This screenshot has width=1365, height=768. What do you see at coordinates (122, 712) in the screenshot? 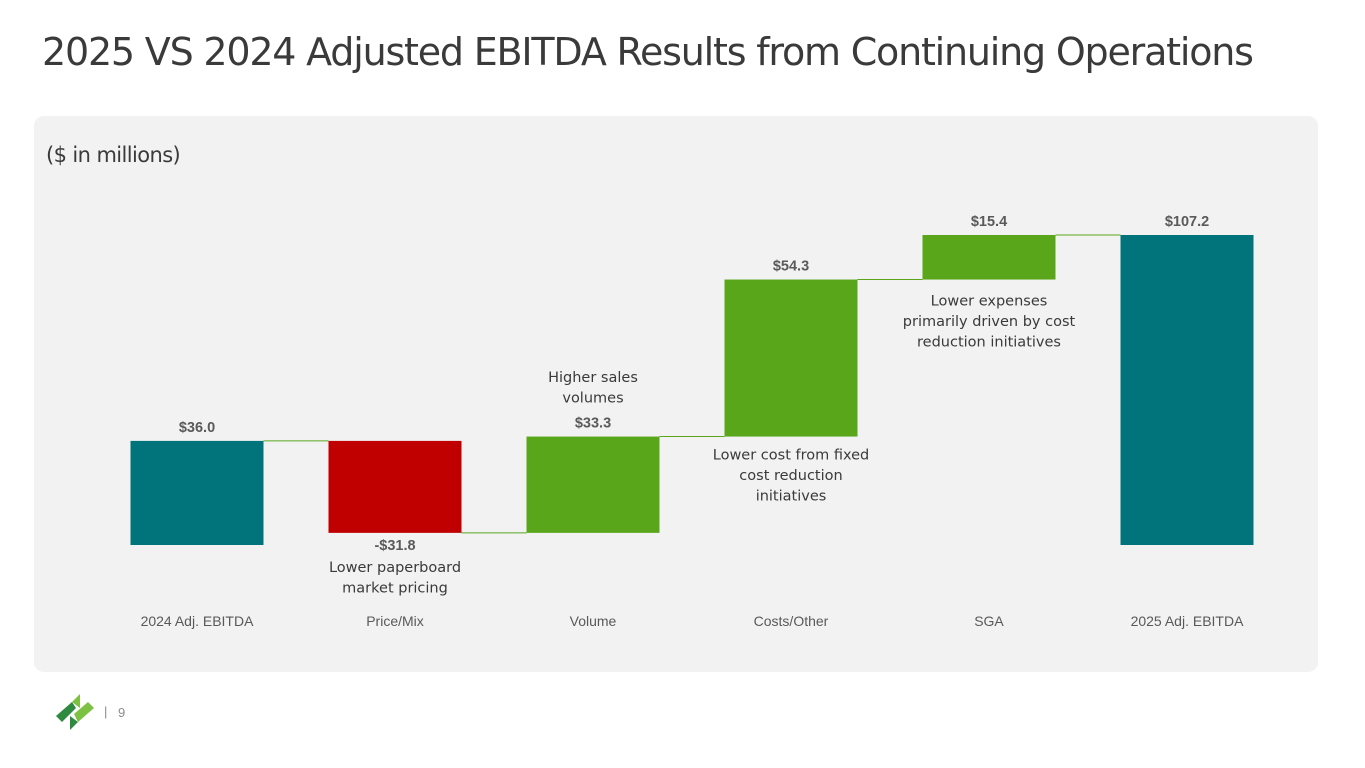
I see `page-number: 9` at bounding box center [122, 712].